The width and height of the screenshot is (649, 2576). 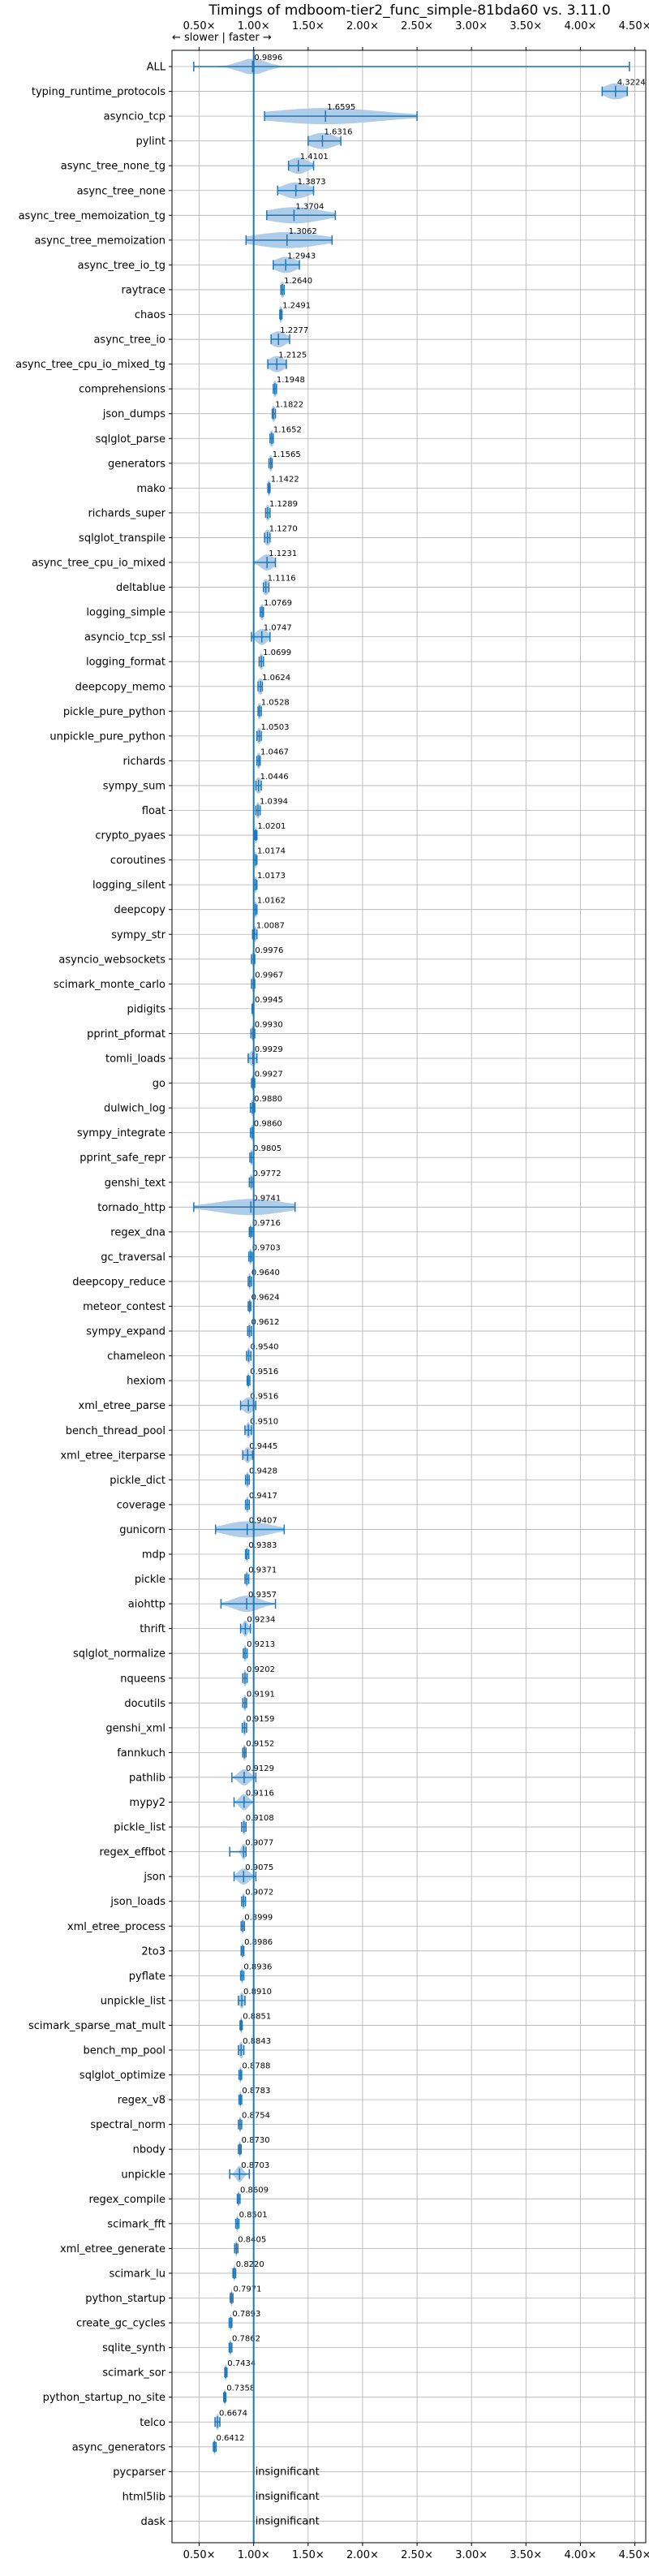 I want to click on value-label: 1.2943, so click(x=301, y=257).